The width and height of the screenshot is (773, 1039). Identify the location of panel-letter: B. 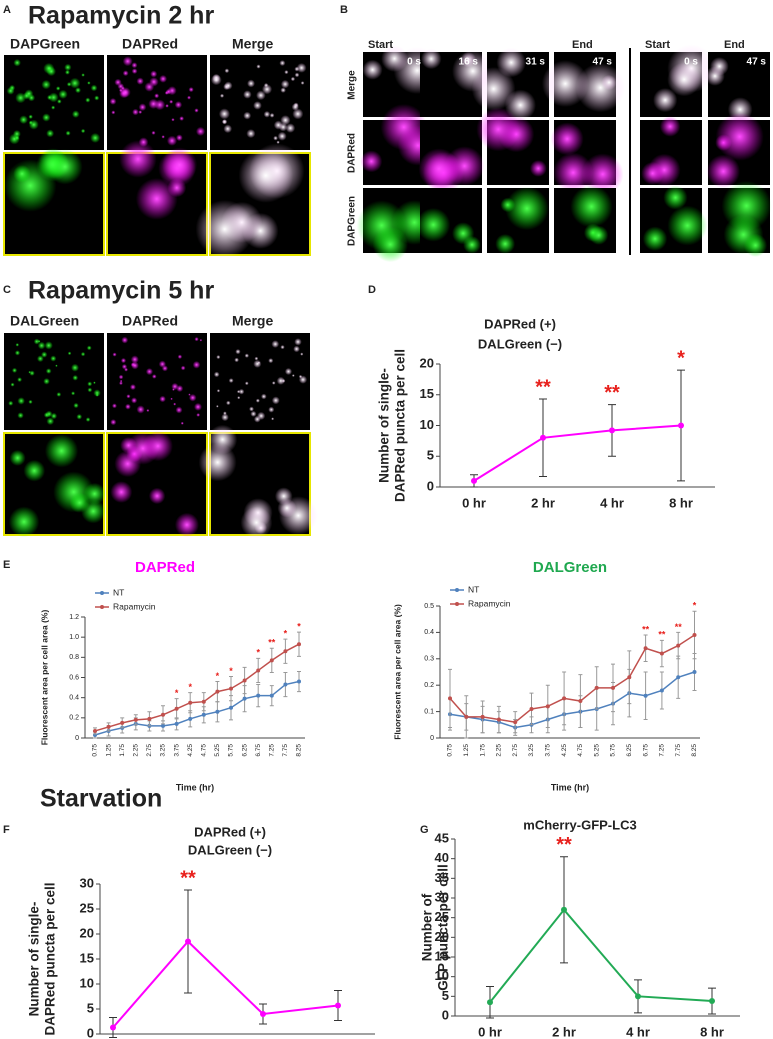
(344, 10).